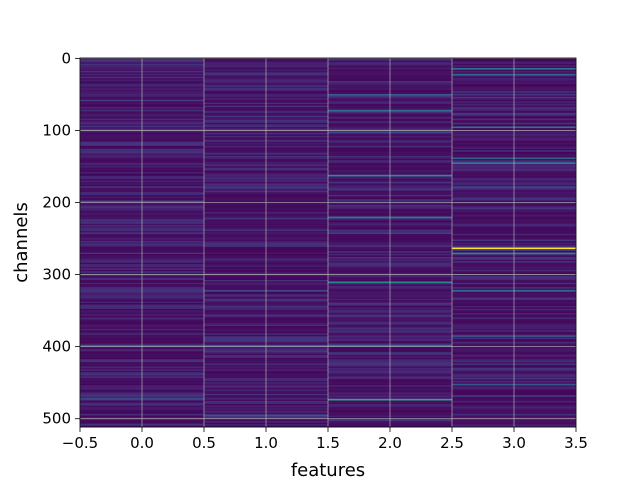  What do you see at coordinates (56, 130) in the screenshot?
I see `y-tick-label: 100` at bounding box center [56, 130].